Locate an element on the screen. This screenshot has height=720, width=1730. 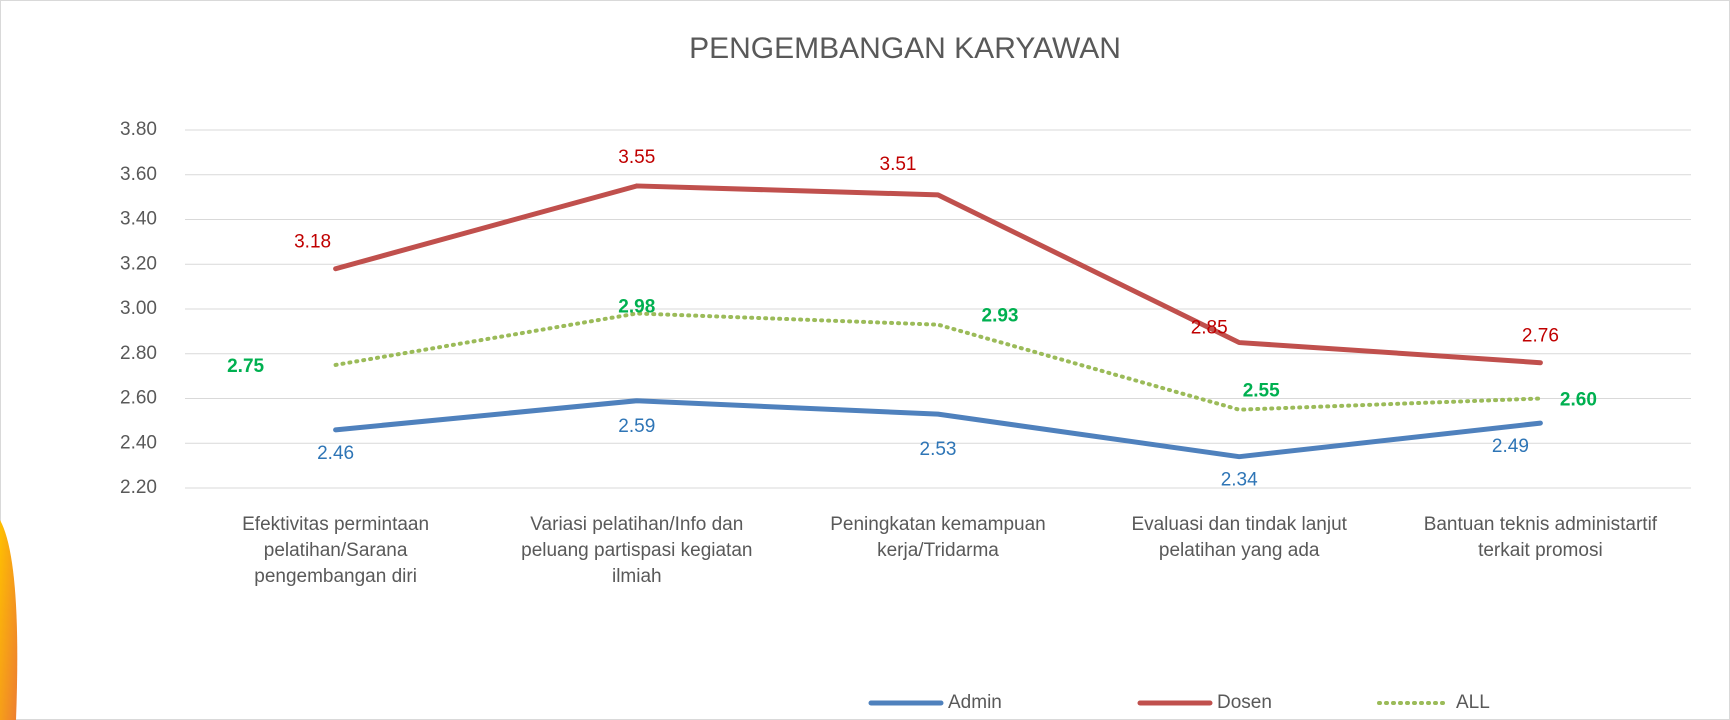
y-tick-label: 3.00 is located at coordinates (138, 308).